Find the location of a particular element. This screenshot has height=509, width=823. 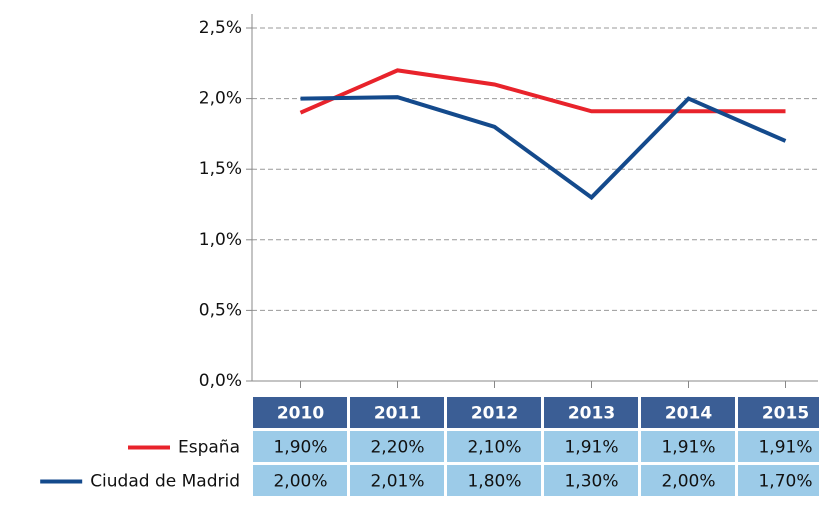

table-header: 2011 is located at coordinates (397, 414).